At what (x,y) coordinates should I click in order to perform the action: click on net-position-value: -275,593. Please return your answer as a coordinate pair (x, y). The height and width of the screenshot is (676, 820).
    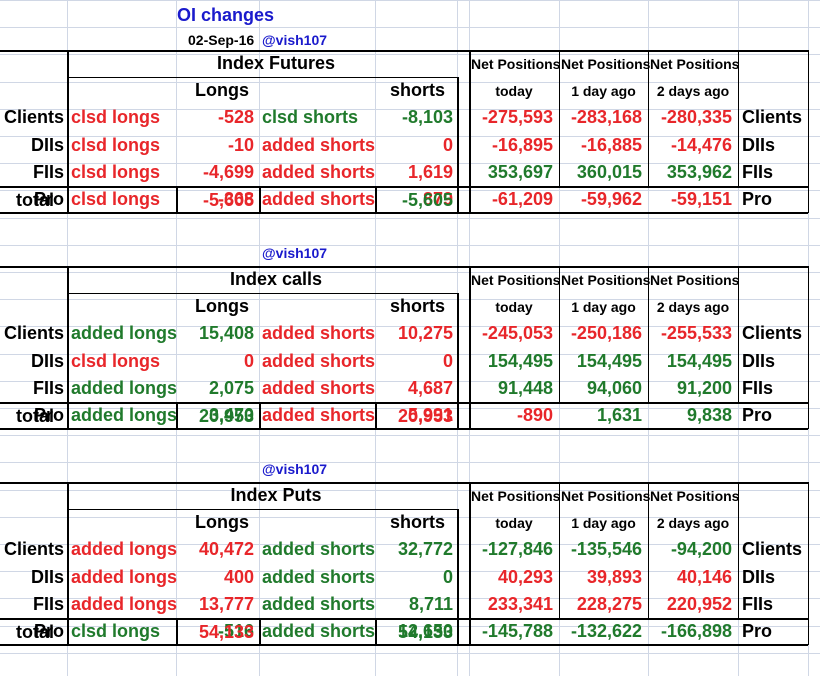
    Looking at the image, I should click on (517, 117).